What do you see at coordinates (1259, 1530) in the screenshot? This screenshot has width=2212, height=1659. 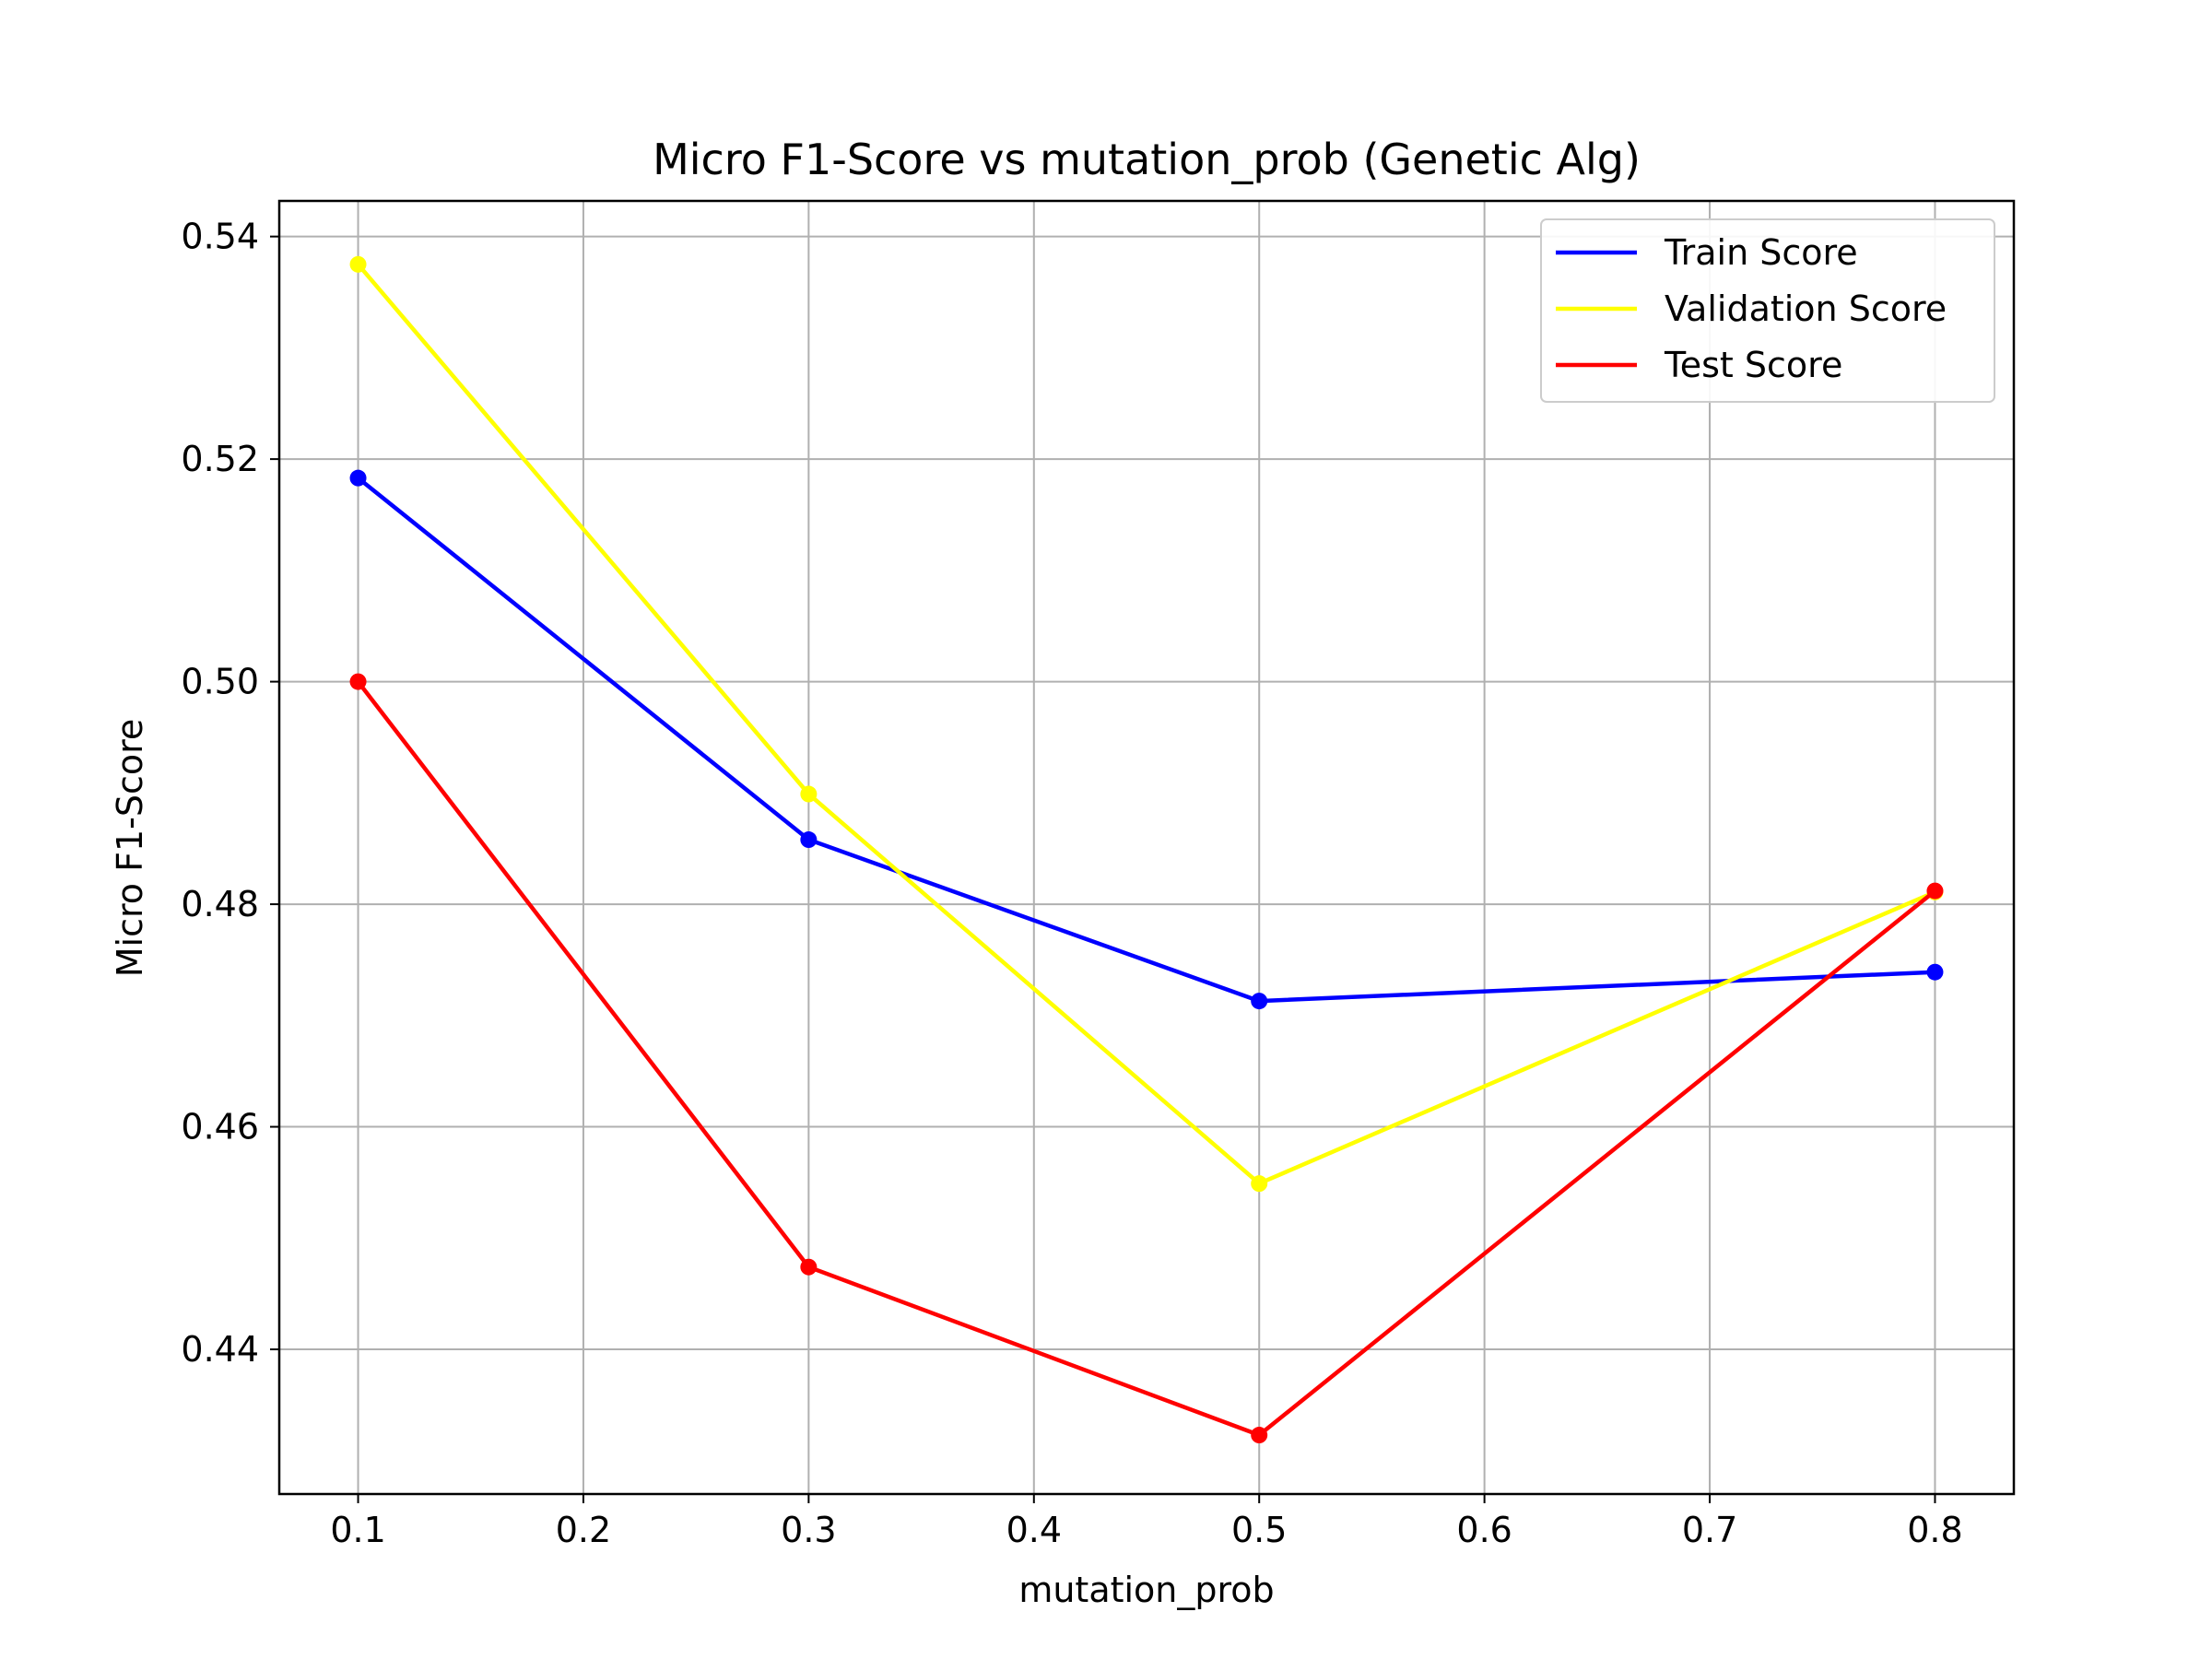 I see `x-tick-label: 0.5` at bounding box center [1259, 1530].